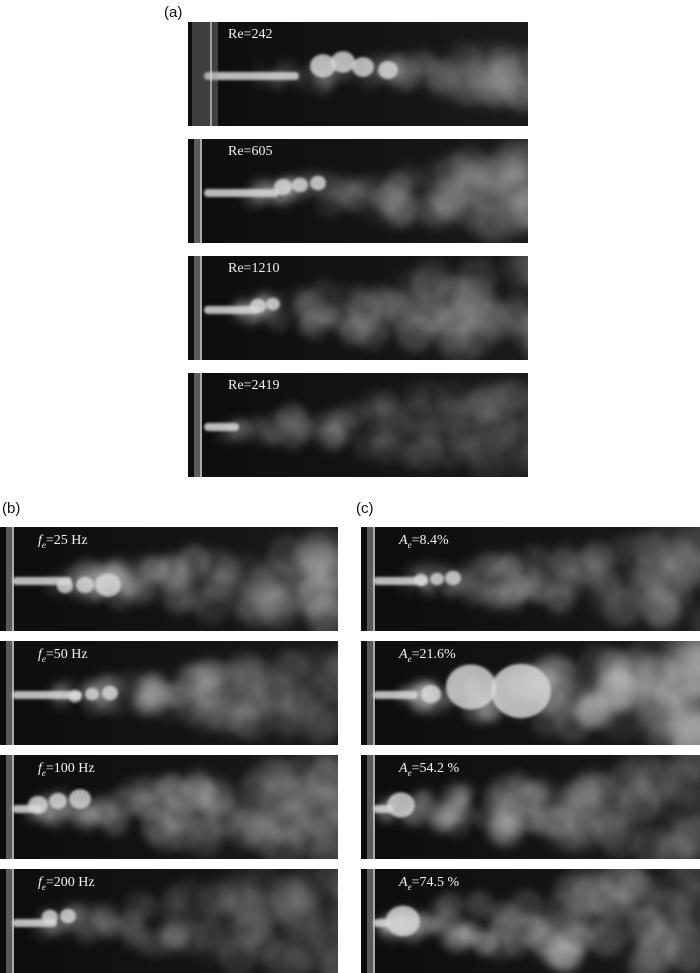 This screenshot has height=973, width=700. I want to click on photo-panel-a3: Re=1210, so click(358, 308).